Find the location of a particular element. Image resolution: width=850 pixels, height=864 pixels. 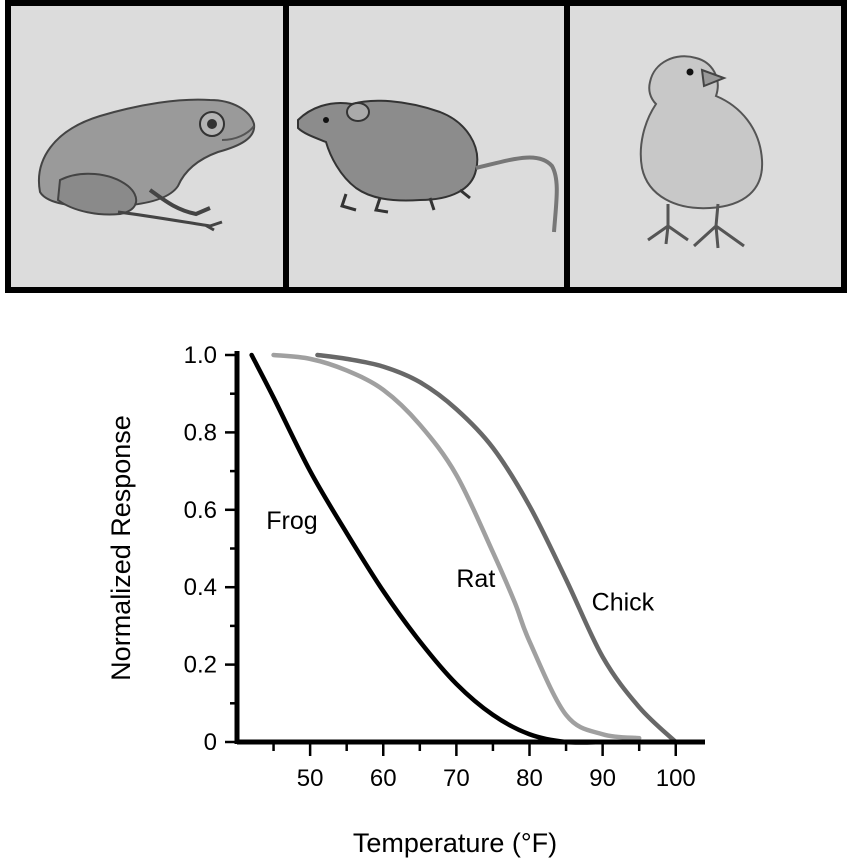

y-tick-label: 1.0 is located at coordinates (200, 355).